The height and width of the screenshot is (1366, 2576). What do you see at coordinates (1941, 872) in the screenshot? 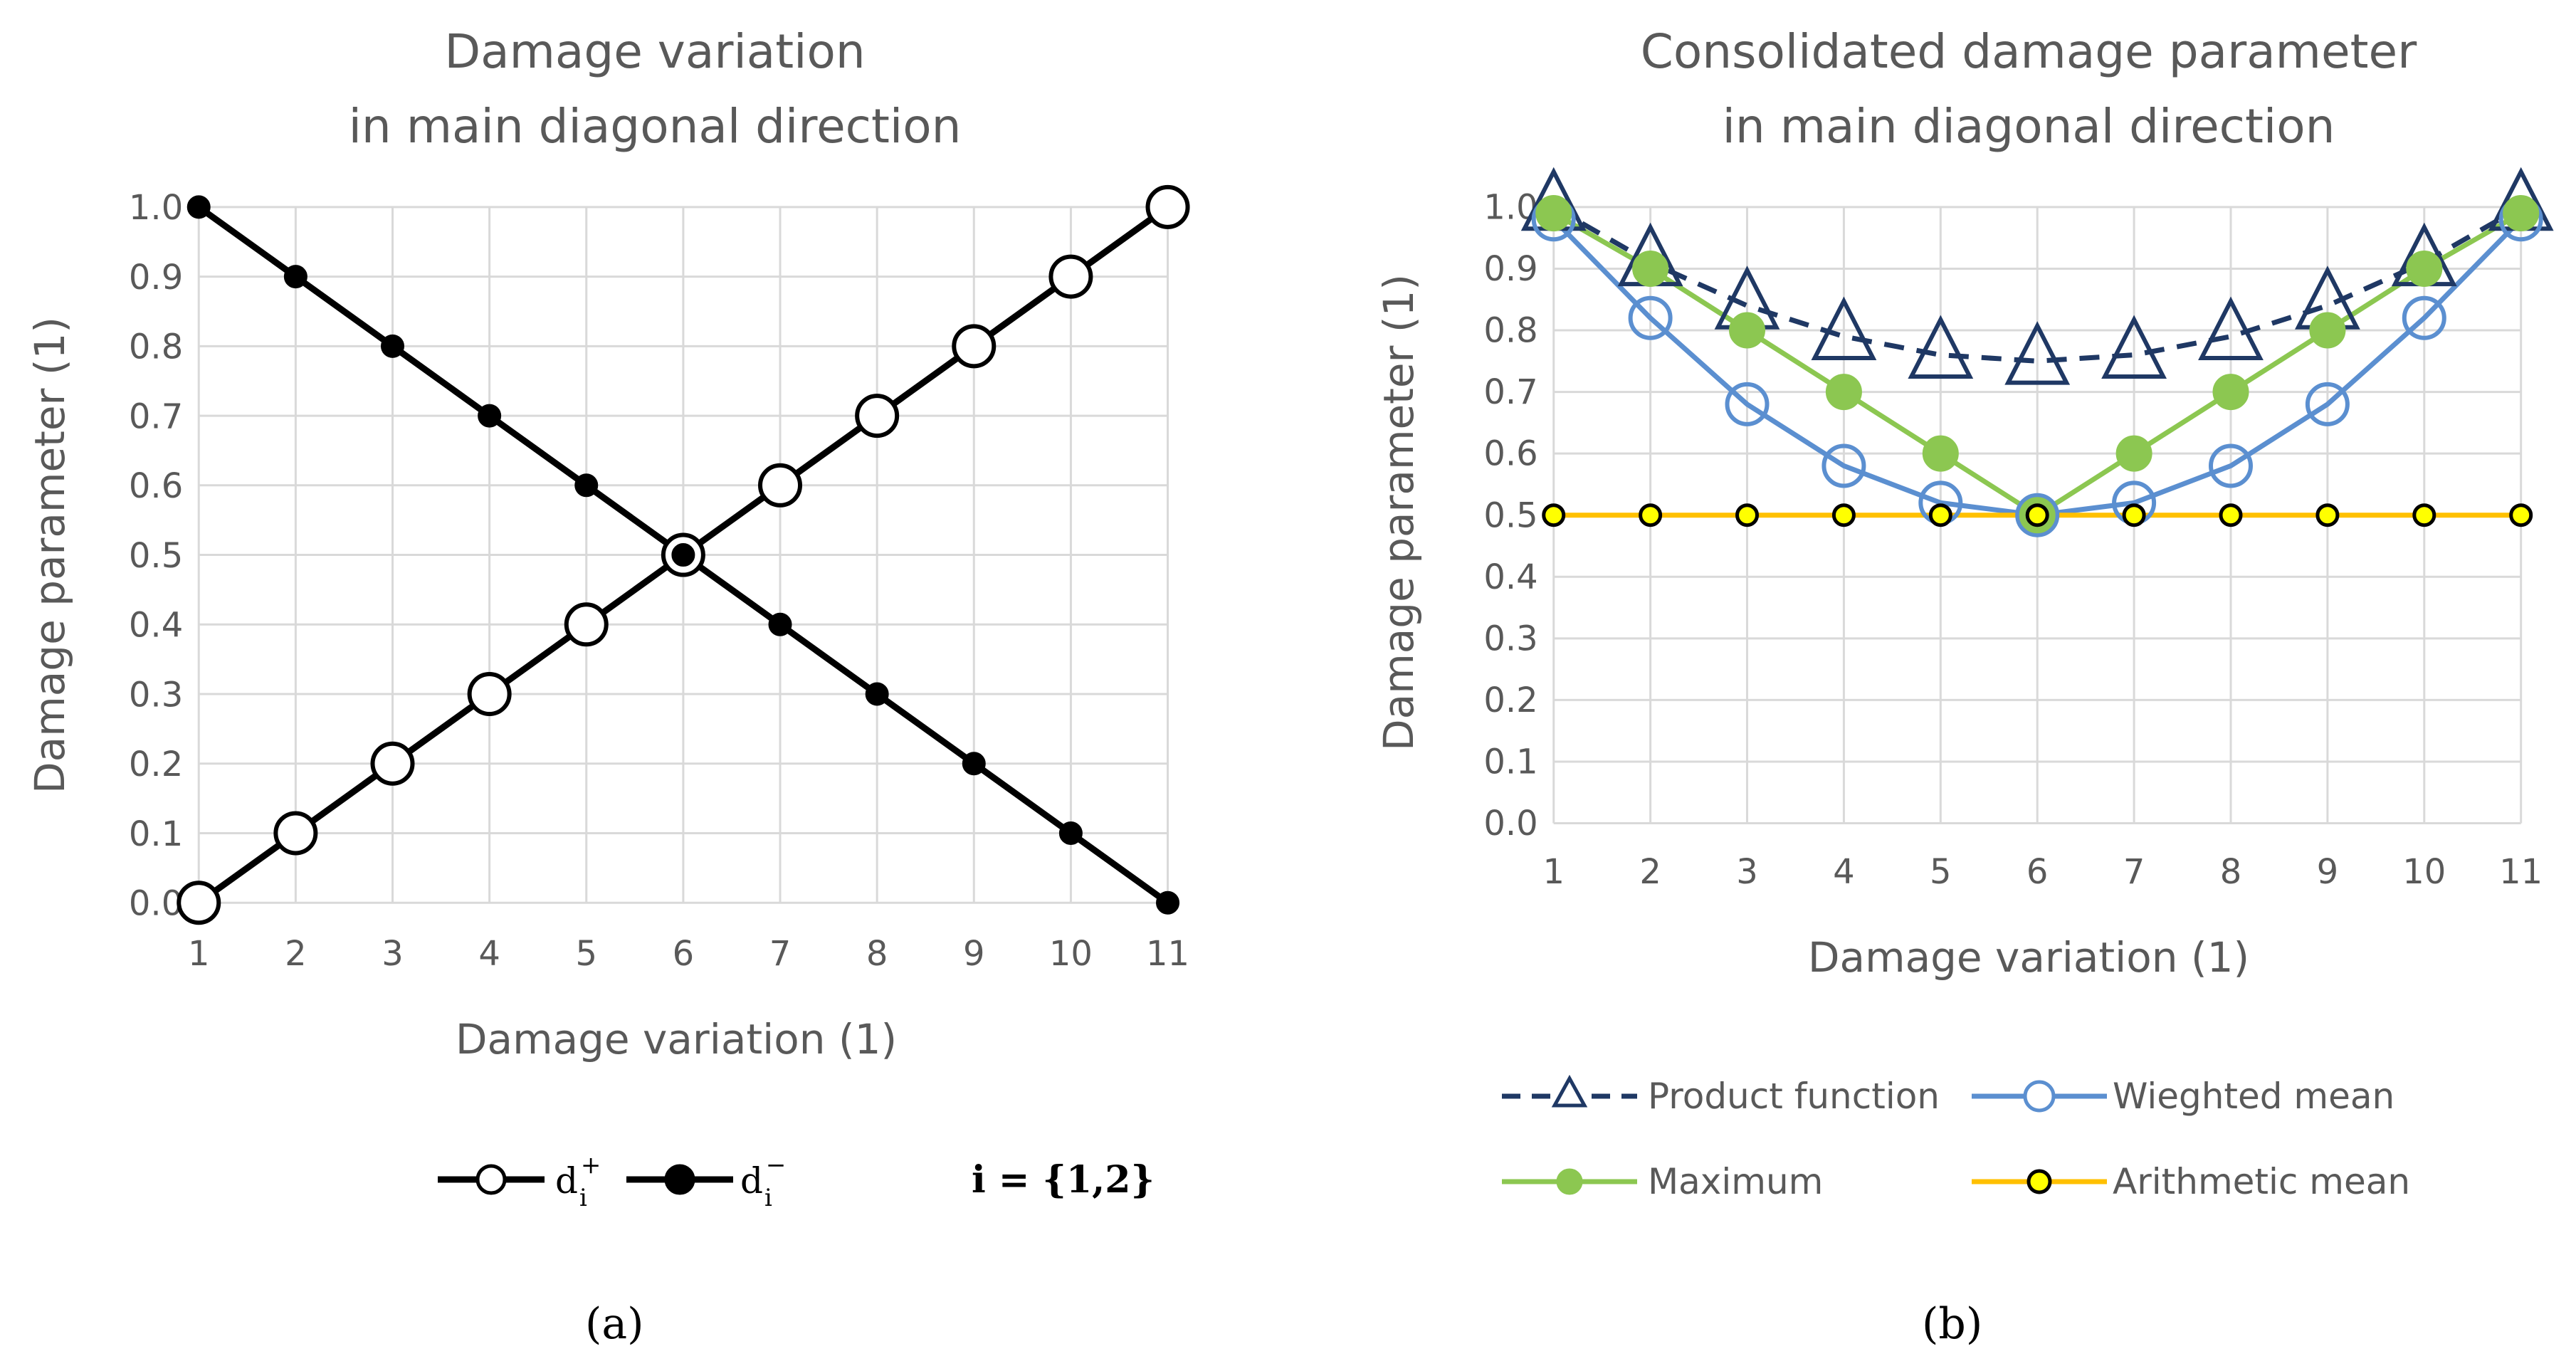
I see `chart-b-xtick-4: 5` at bounding box center [1941, 872].